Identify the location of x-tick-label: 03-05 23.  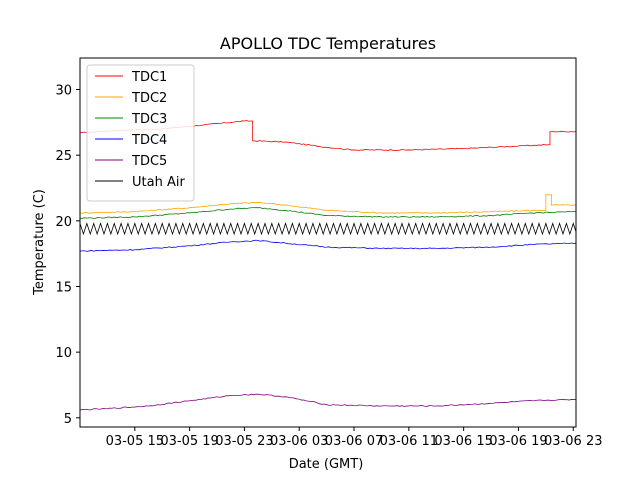
(244, 441).